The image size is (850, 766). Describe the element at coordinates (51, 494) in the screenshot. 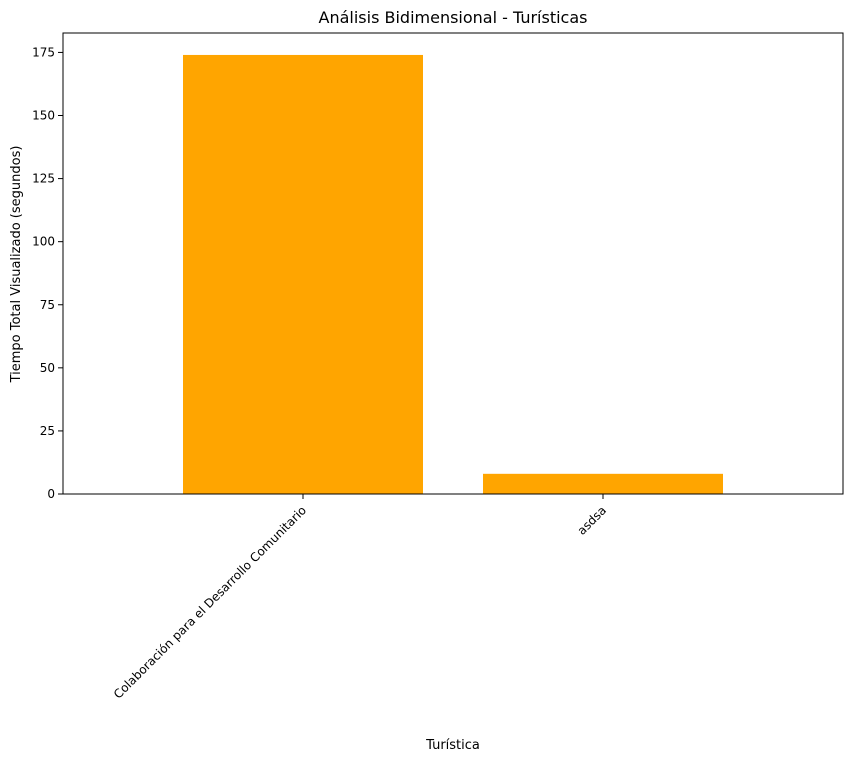

I see `y-tick-label-0: 0` at that location.